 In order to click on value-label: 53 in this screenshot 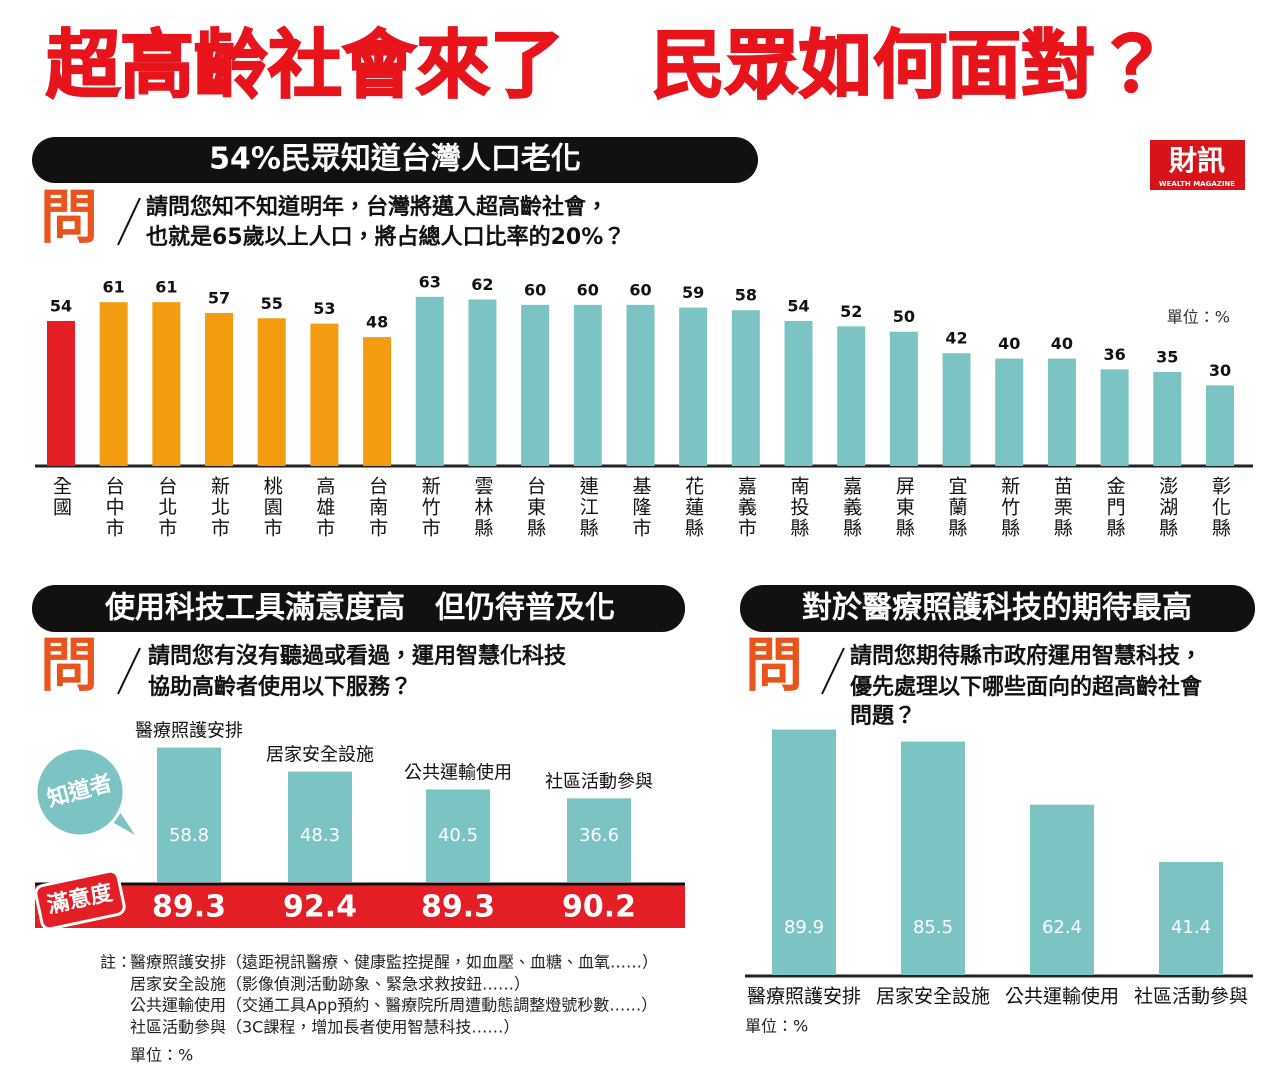, I will do `click(324, 308)`.